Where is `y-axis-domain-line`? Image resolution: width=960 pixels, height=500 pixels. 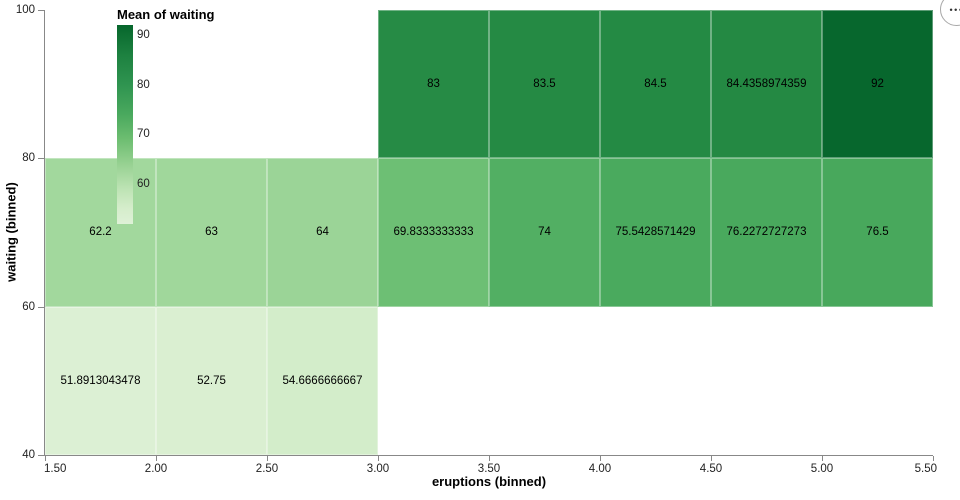
y-axis-domain-line is located at coordinates (44, 233).